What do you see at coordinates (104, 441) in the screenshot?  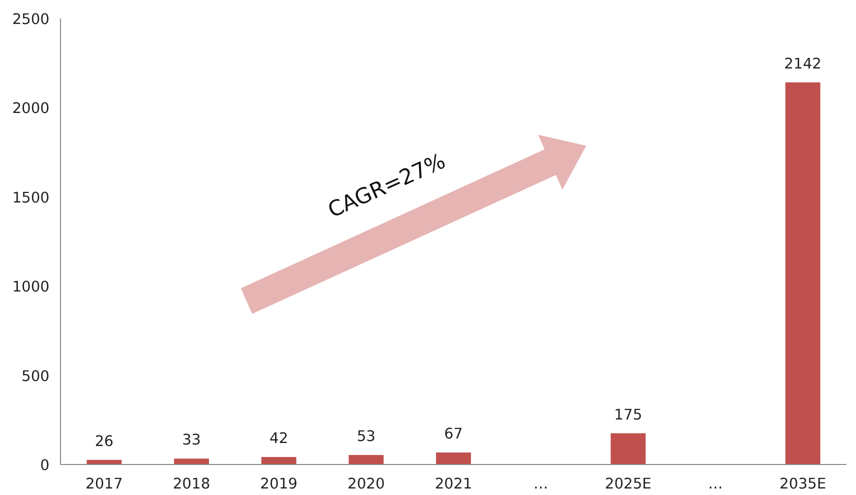 I see `data-label: 26` at bounding box center [104, 441].